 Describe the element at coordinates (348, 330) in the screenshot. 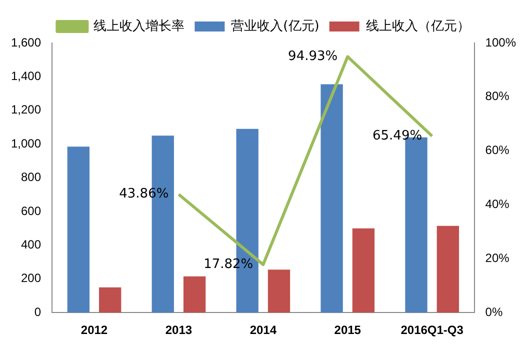

I see `x-tick-label: 2015` at that location.